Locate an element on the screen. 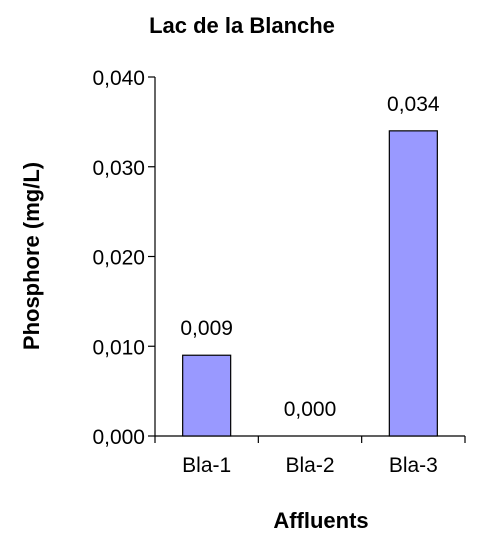 This screenshot has width=481, height=533. x-tick-label: Bla-1 is located at coordinates (206, 465).